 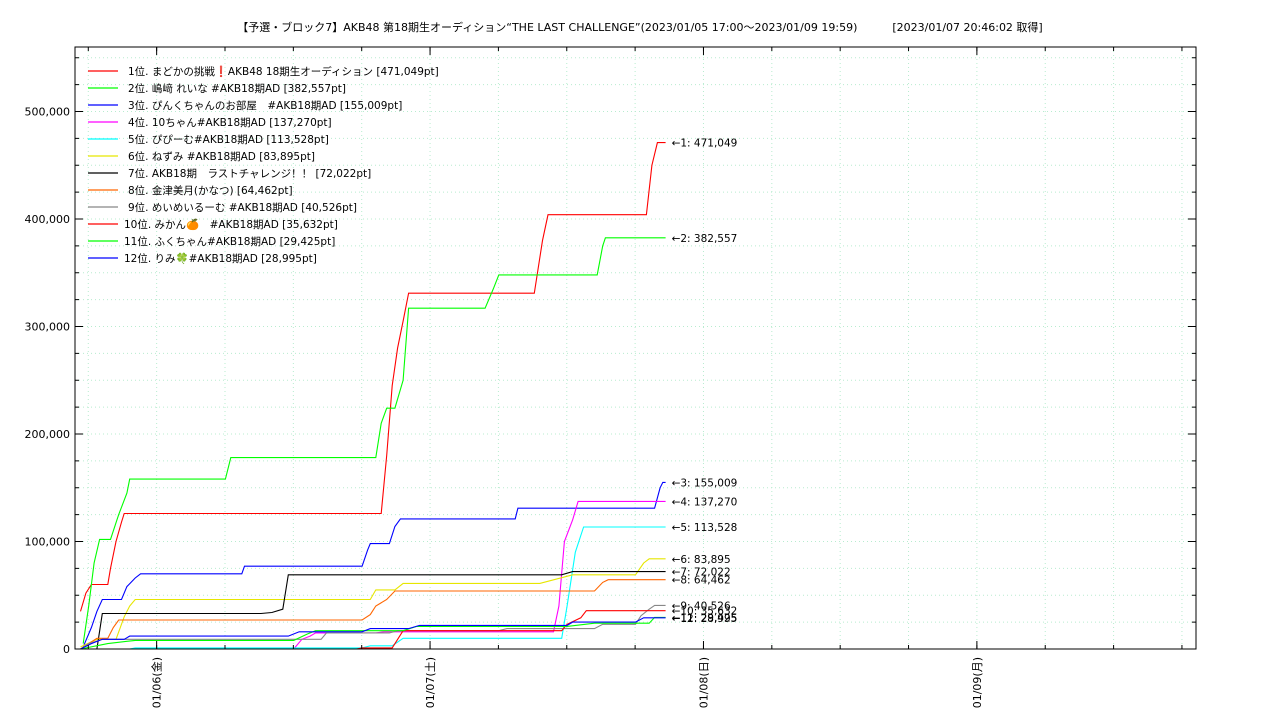 I want to click on end-label-9: ←9: 40,526, so click(x=701, y=606).